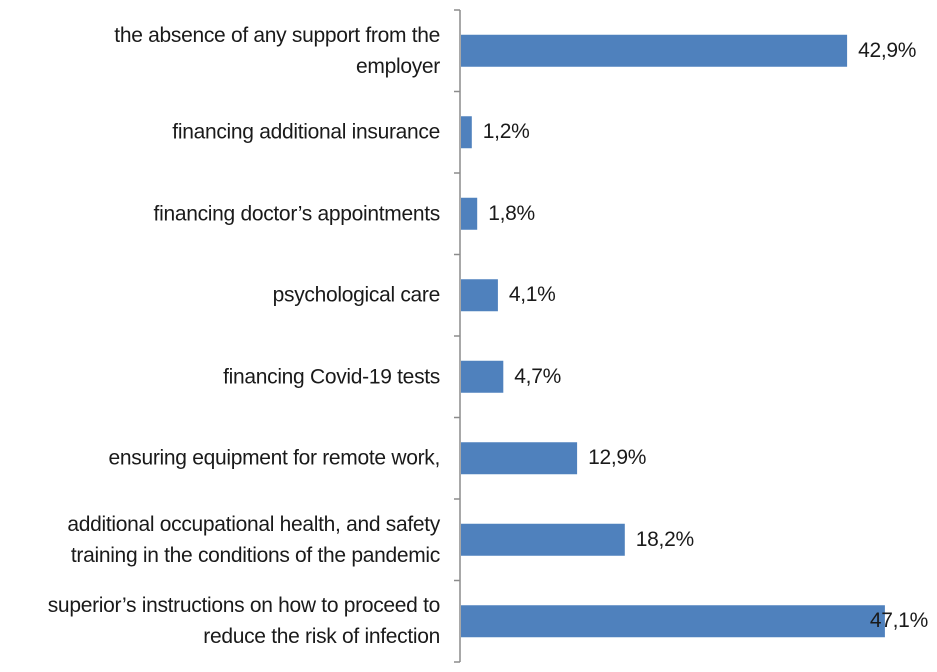  I want to click on category-label: psychological care, so click(220, 295).